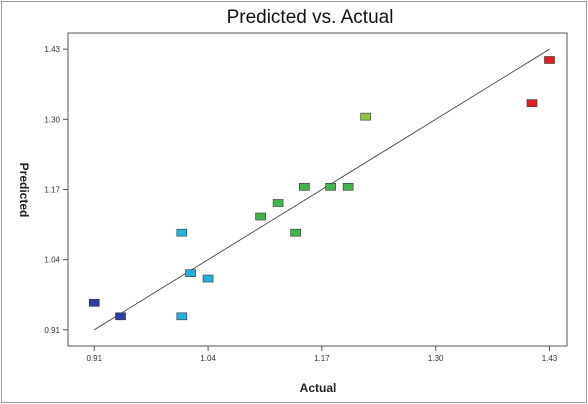 The height and width of the screenshot is (404, 588). I want to click on chart-title: Predicted vs. Actual, so click(310, 17).